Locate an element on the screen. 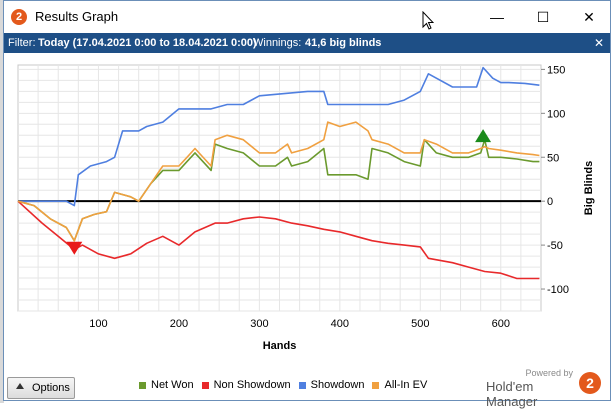  caret-up-icon is located at coordinates (20, 386).